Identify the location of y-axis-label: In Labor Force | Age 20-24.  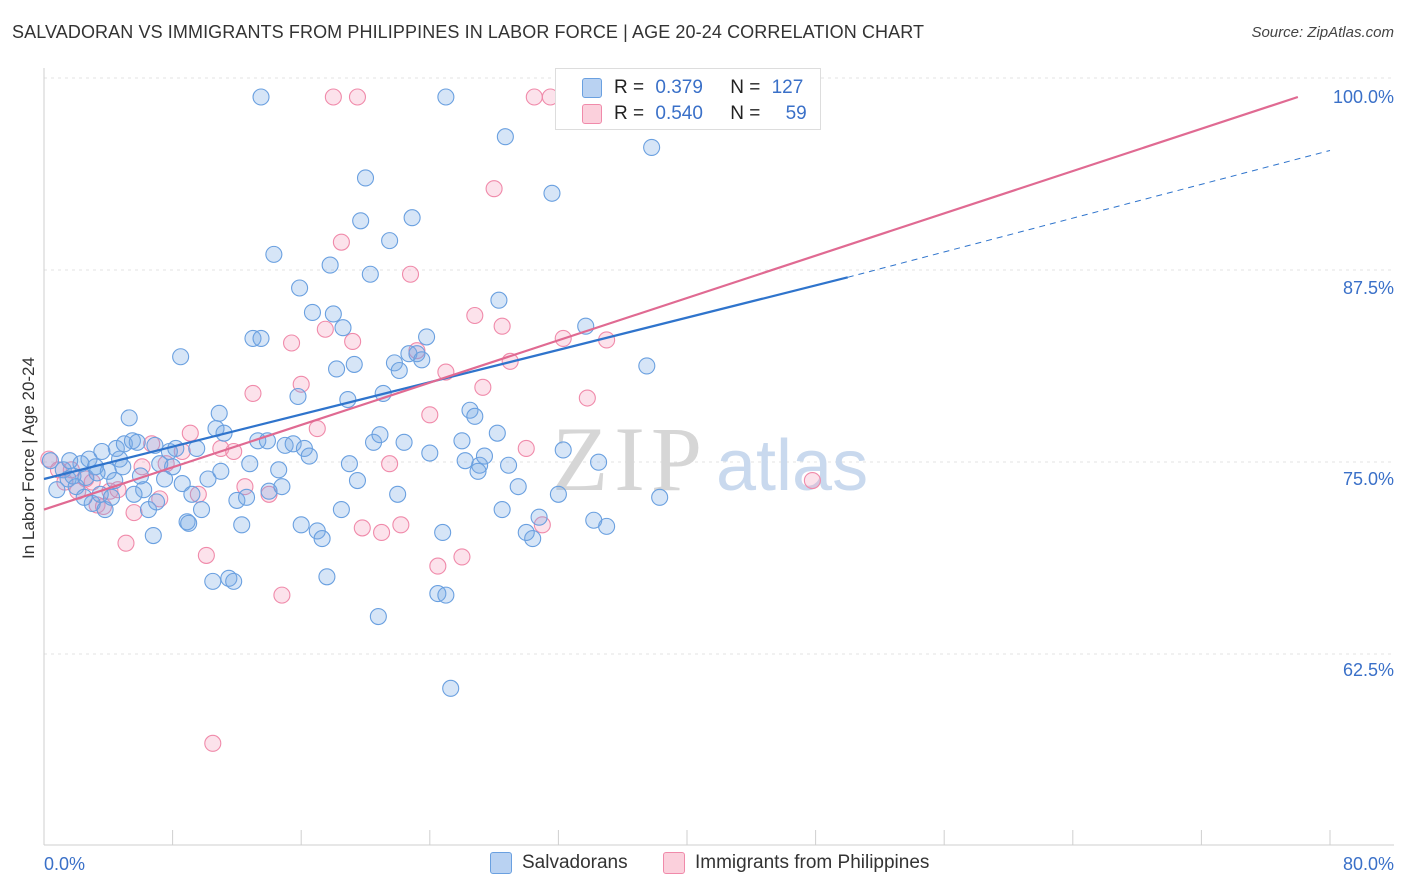
(28, 458).